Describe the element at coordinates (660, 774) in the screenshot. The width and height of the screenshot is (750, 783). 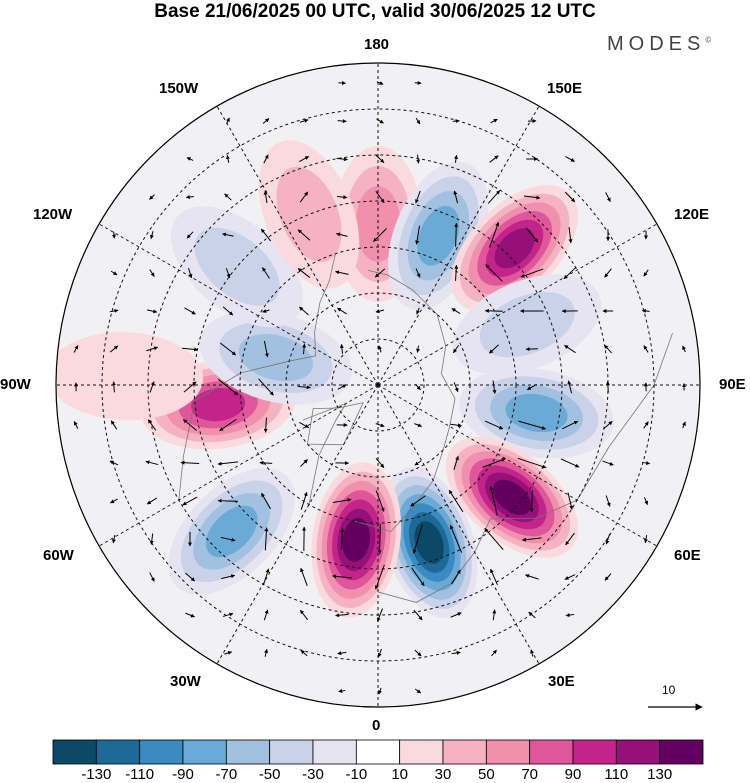
I see `colorbar-tick-label: 130` at that location.